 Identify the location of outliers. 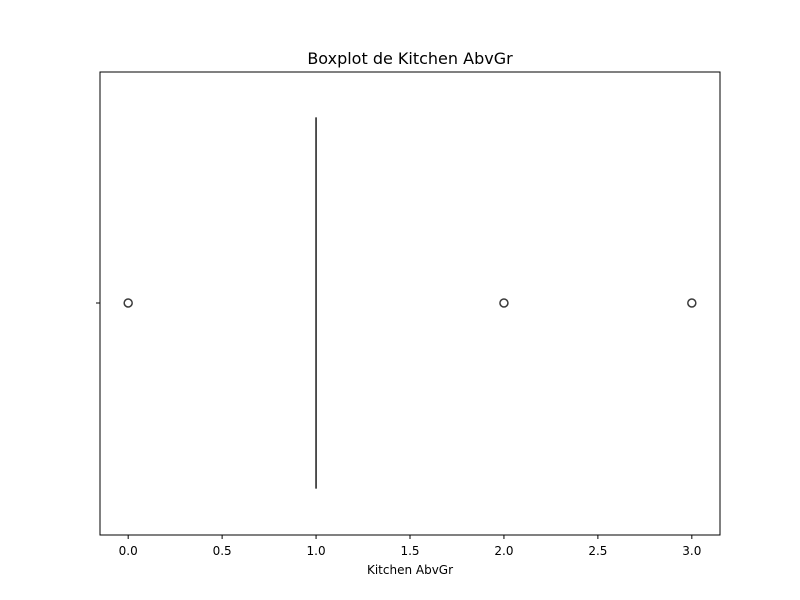
(410, 303).